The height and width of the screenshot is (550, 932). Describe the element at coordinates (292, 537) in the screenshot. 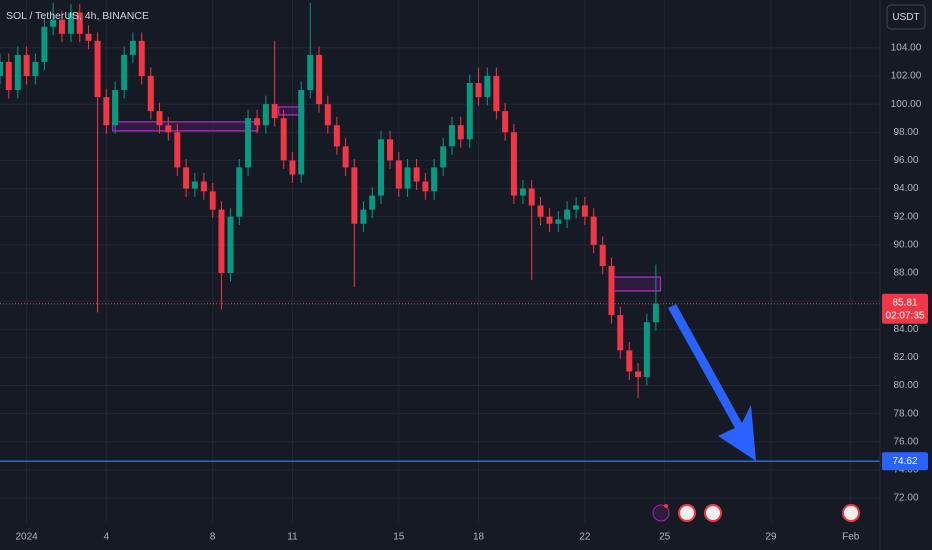

I see `x-tick-label: 11` at that location.